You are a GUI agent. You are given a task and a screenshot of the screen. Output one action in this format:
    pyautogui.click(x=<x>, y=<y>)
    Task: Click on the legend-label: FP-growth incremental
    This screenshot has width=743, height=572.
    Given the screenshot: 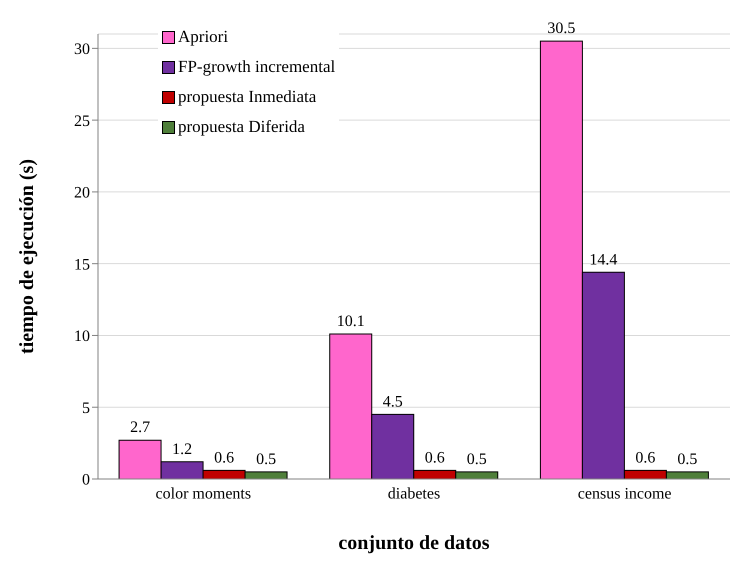 What is the action you would take?
    pyautogui.click(x=257, y=67)
    